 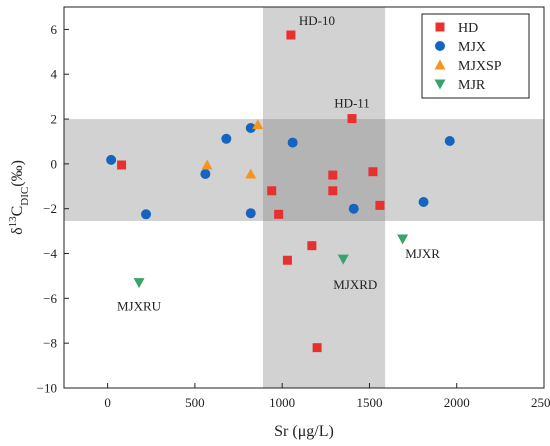 I want to click on x-axis-title: Sr (μg/L), so click(x=304, y=431).